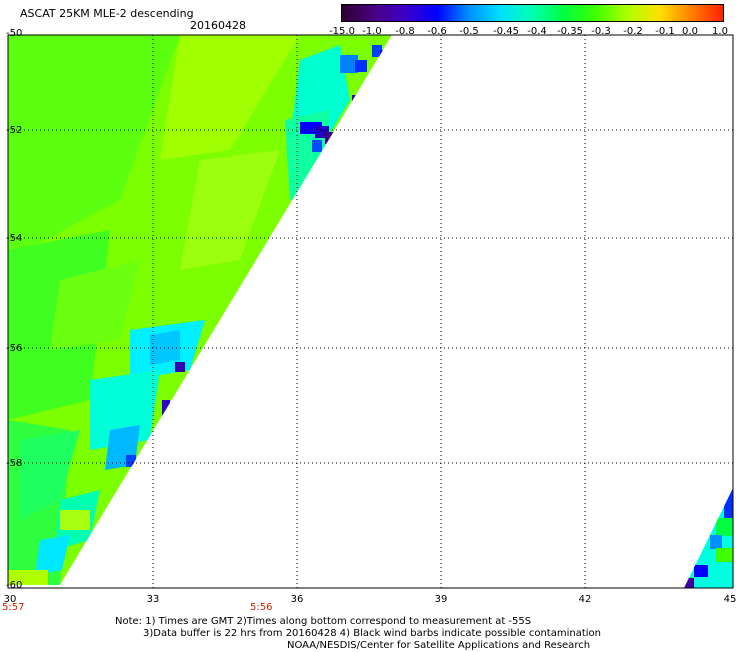 The height and width of the screenshot is (652, 740). What do you see at coordinates (601, 31) in the screenshot?
I see `colorbar-label: -0.3` at bounding box center [601, 31].